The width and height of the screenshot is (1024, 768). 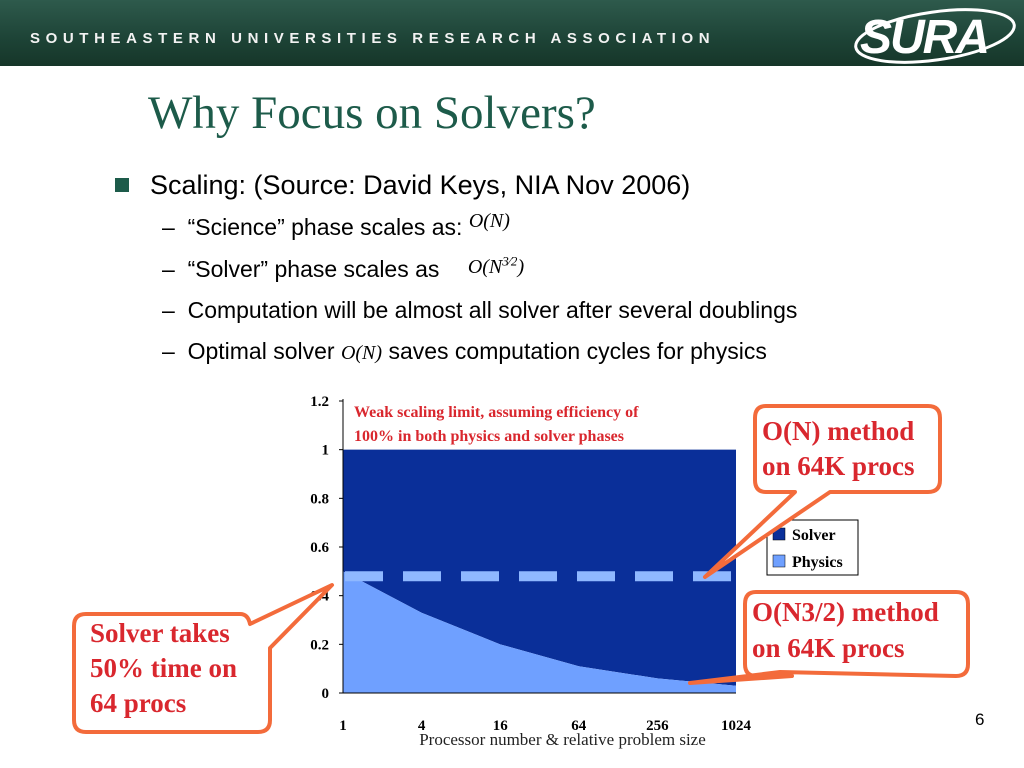 What do you see at coordinates (489, 436) in the screenshot?
I see `annotation-line-2: 100% in both physics and solver phases` at bounding box center [489, 436].